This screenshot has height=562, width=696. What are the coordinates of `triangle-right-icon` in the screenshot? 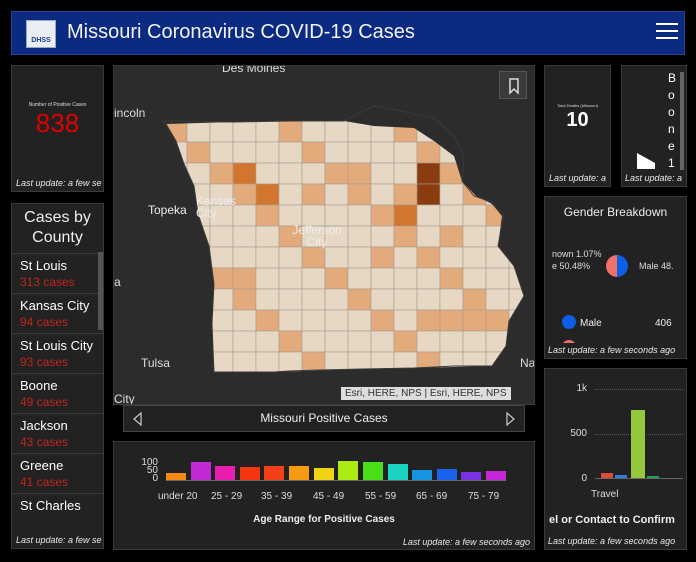 It's located at (510, 419).